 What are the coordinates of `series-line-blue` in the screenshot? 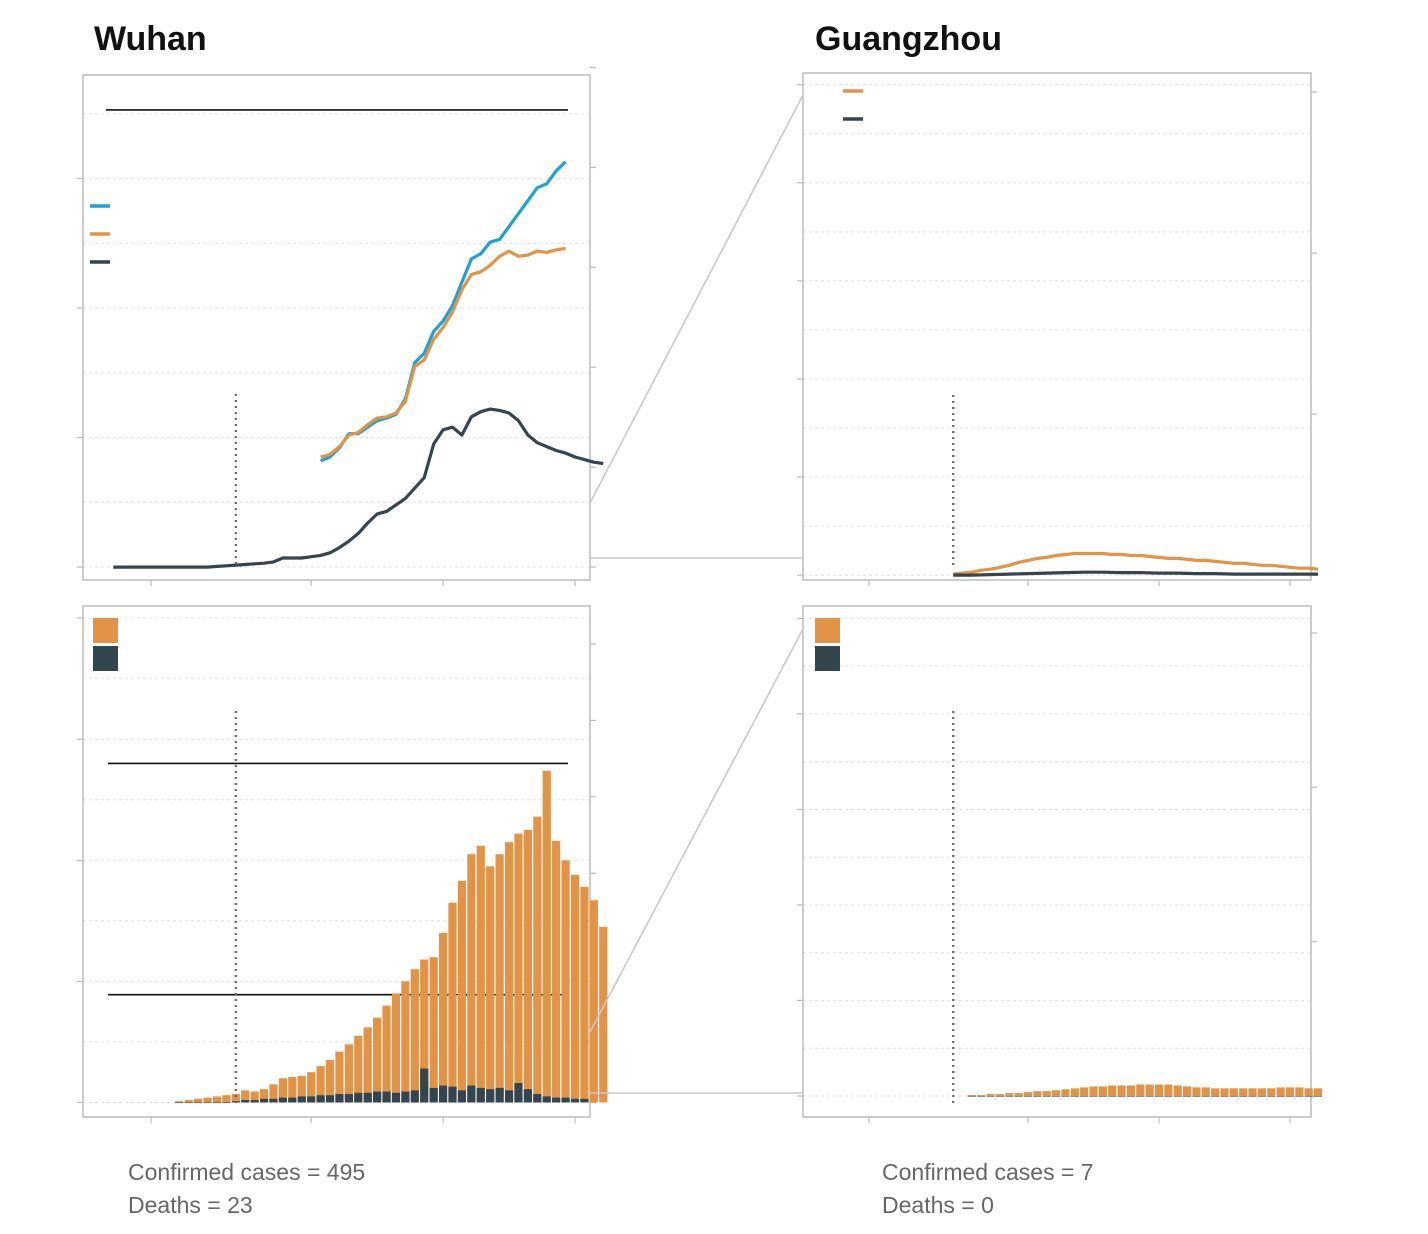 It's located at (443, 311).